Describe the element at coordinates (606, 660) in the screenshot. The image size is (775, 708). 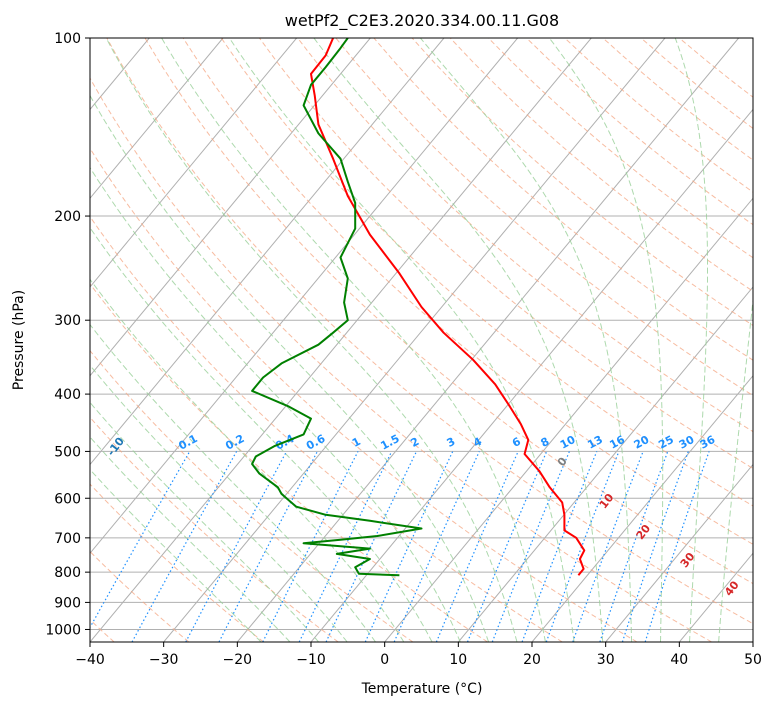
I see `x-tick-label: 30` at that location.